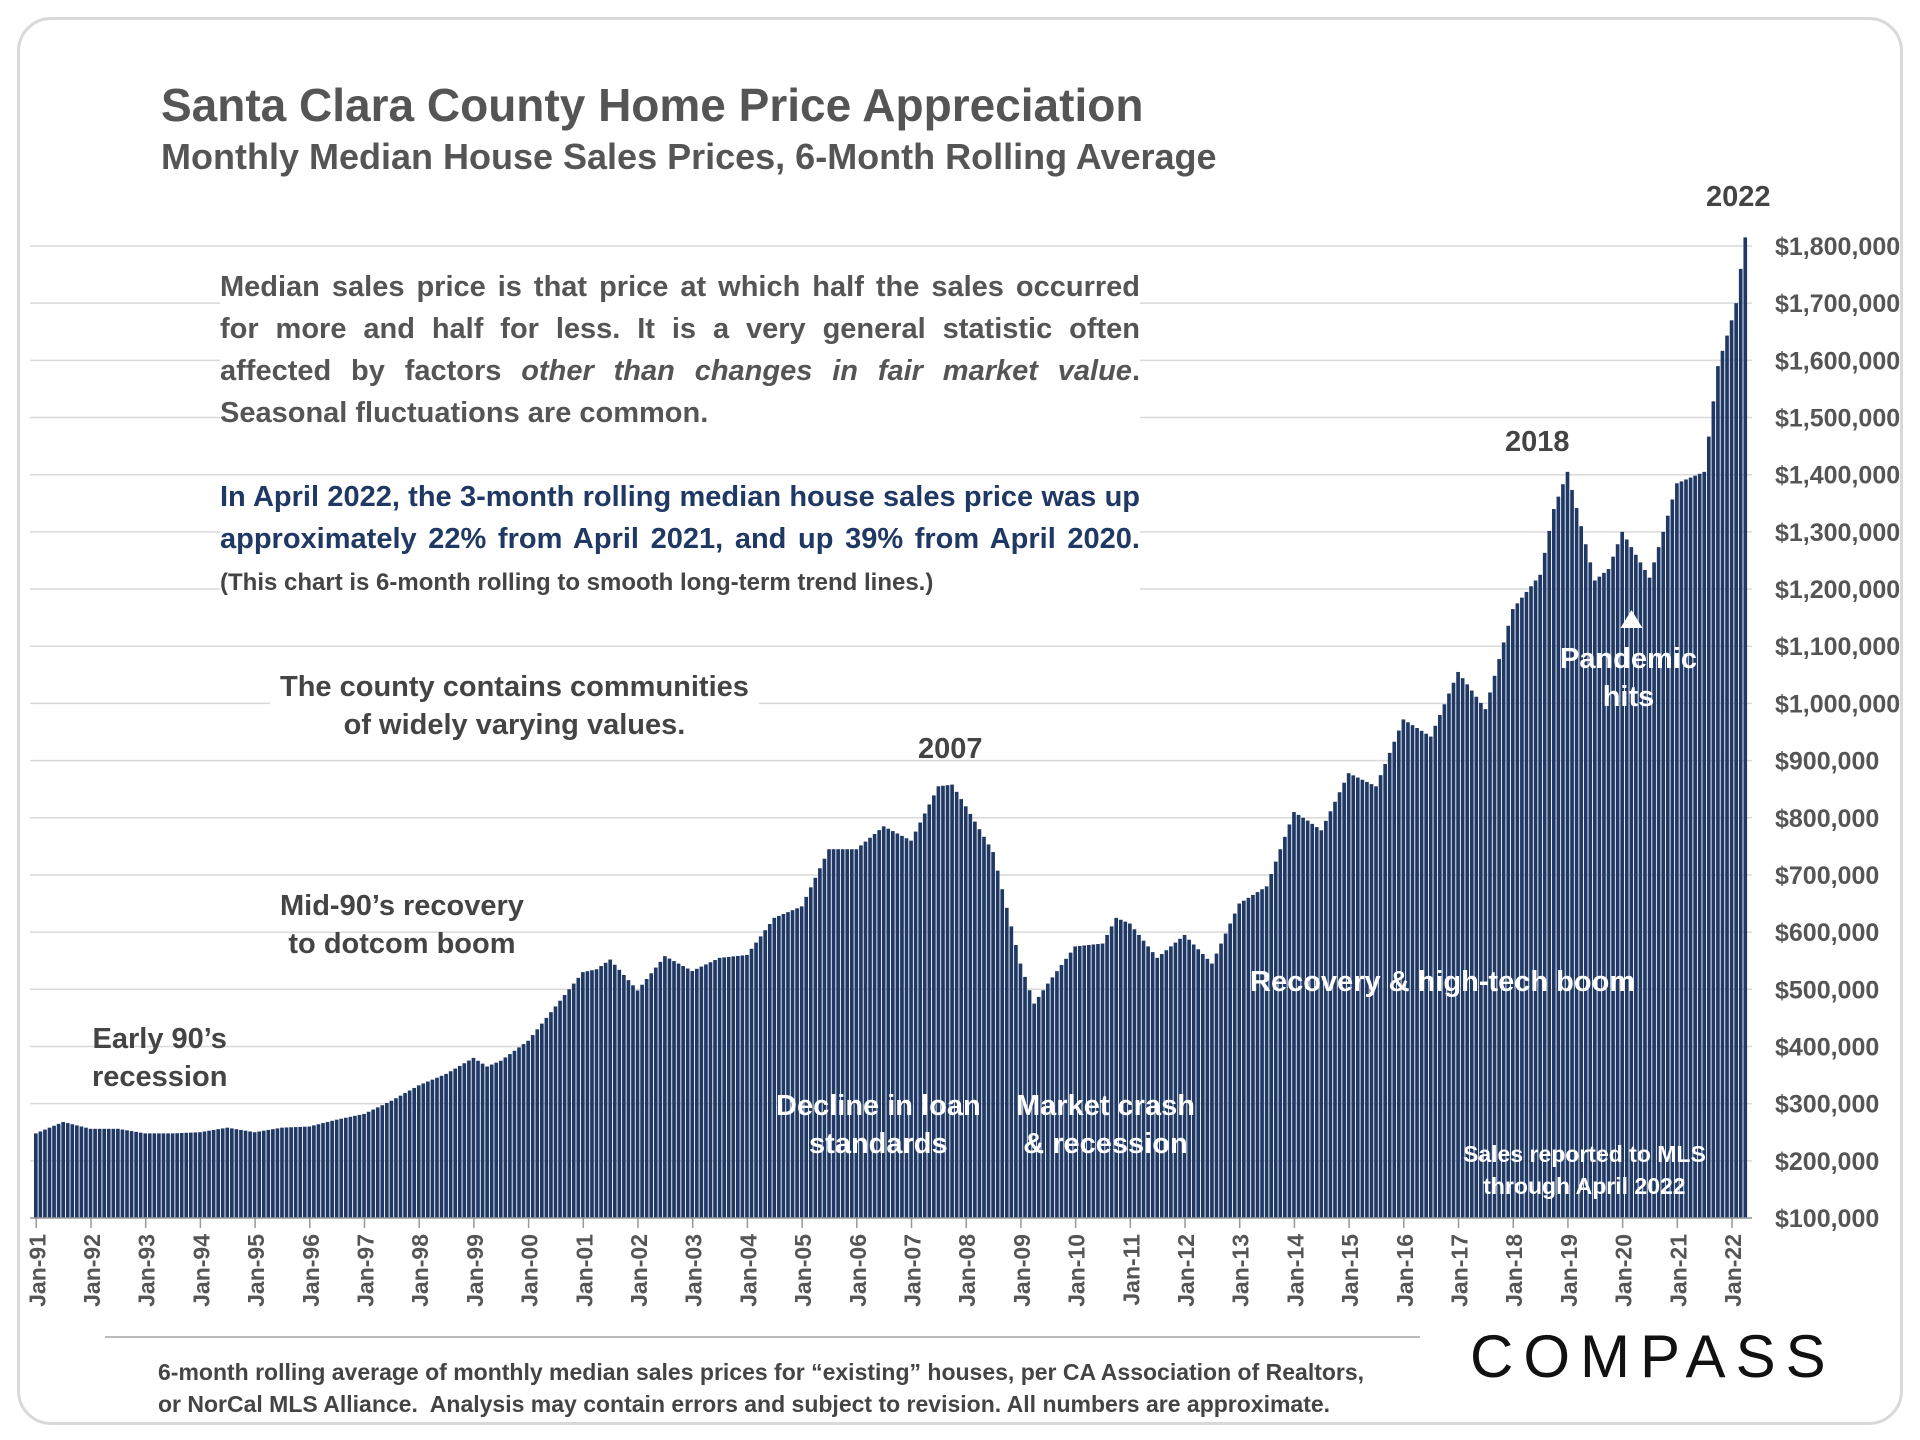  Describe the element at coordinates (1827, 1105) in the screenshot. I see `y-tick-label: $300,000` at that location.